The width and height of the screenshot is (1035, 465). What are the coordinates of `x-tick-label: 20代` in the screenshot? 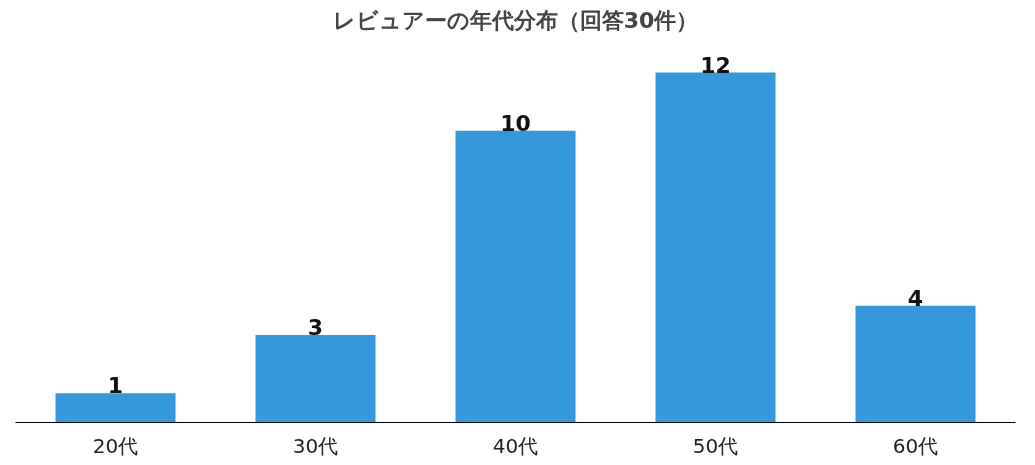 It's located at (115, 445).